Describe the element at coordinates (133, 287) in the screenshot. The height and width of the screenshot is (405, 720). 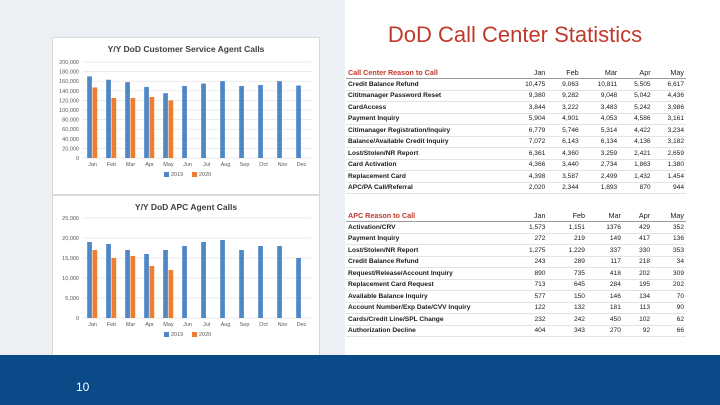
I see `bar-2020-mar` at that location.